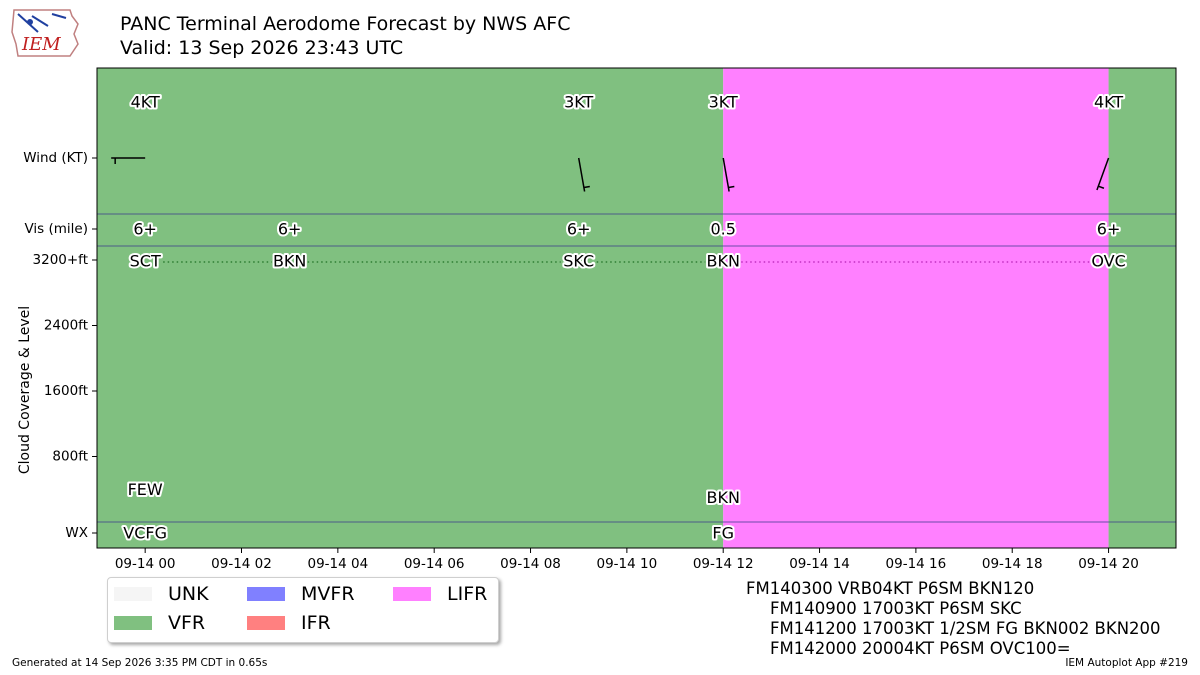 This screenshot has height=675, width=1200. I want to click on cloud-coverage-label: SCT, so click(145, 261).